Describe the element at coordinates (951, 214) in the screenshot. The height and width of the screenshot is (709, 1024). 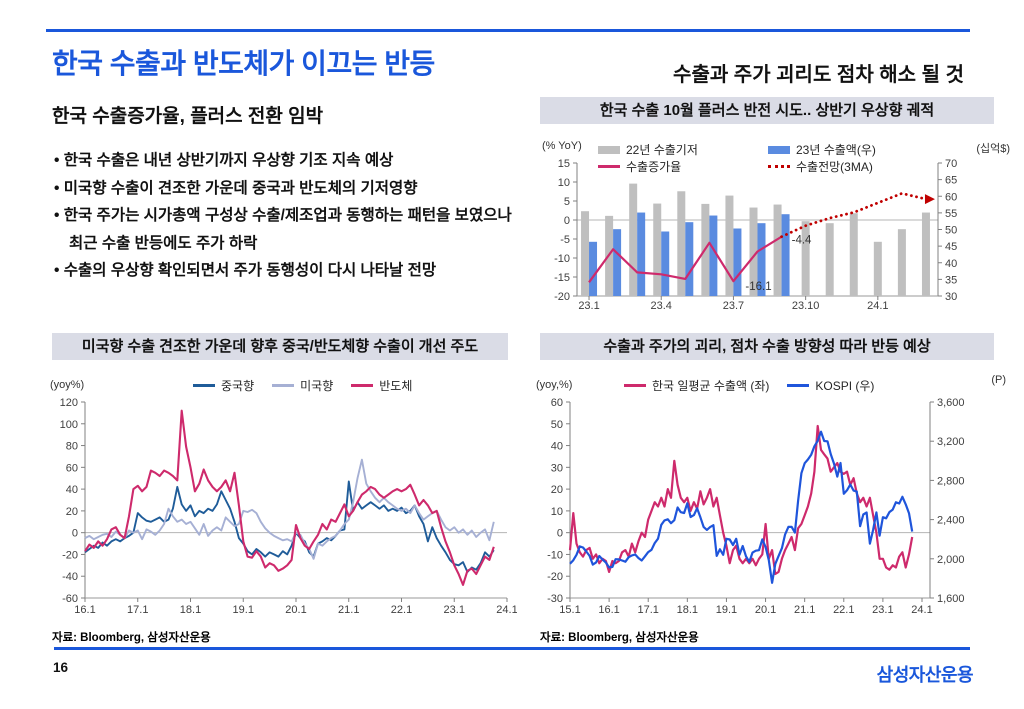
I see `svg-text: 55` at that location.